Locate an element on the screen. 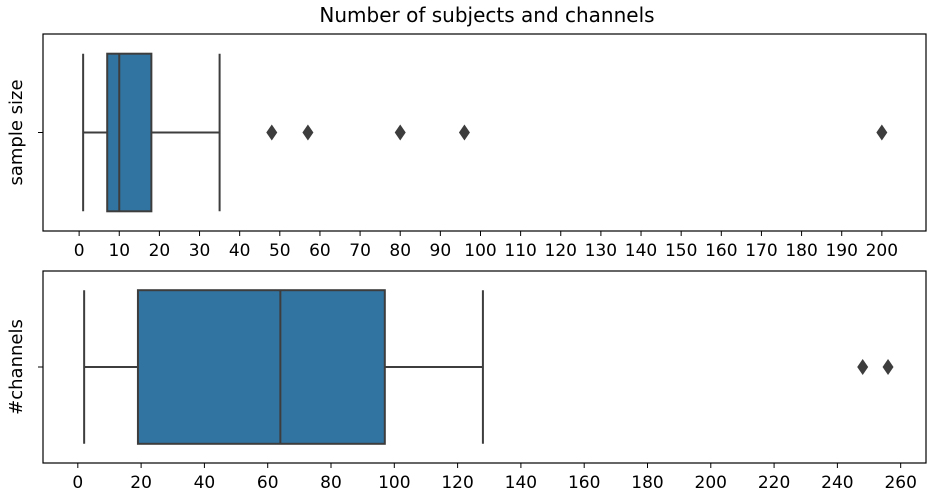 The image size is (935, 504). x-tick-label: 50 is located at coordinates (280, 251).